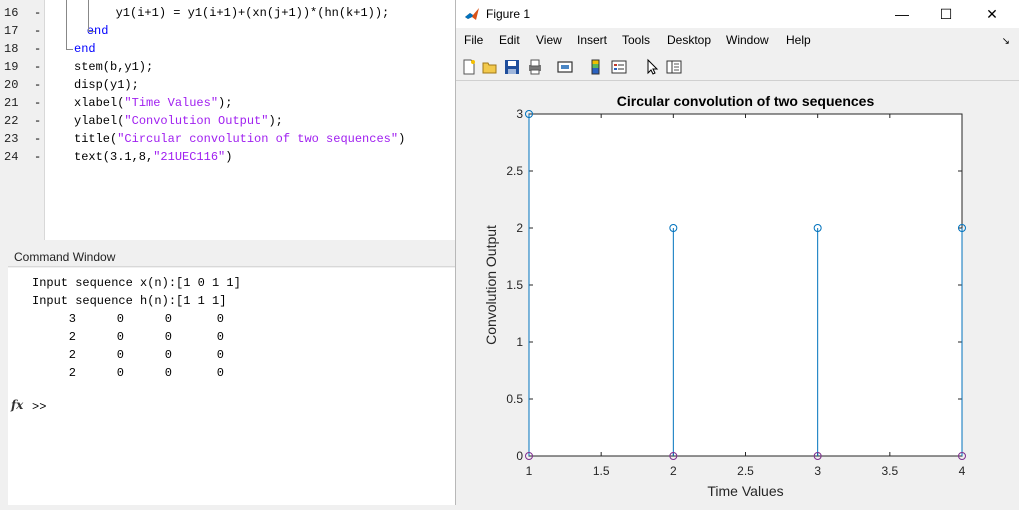 The height and width of the screenshot is (510, 1019). I want to click on code-token: text(3.1,8,, so click(114, 157).